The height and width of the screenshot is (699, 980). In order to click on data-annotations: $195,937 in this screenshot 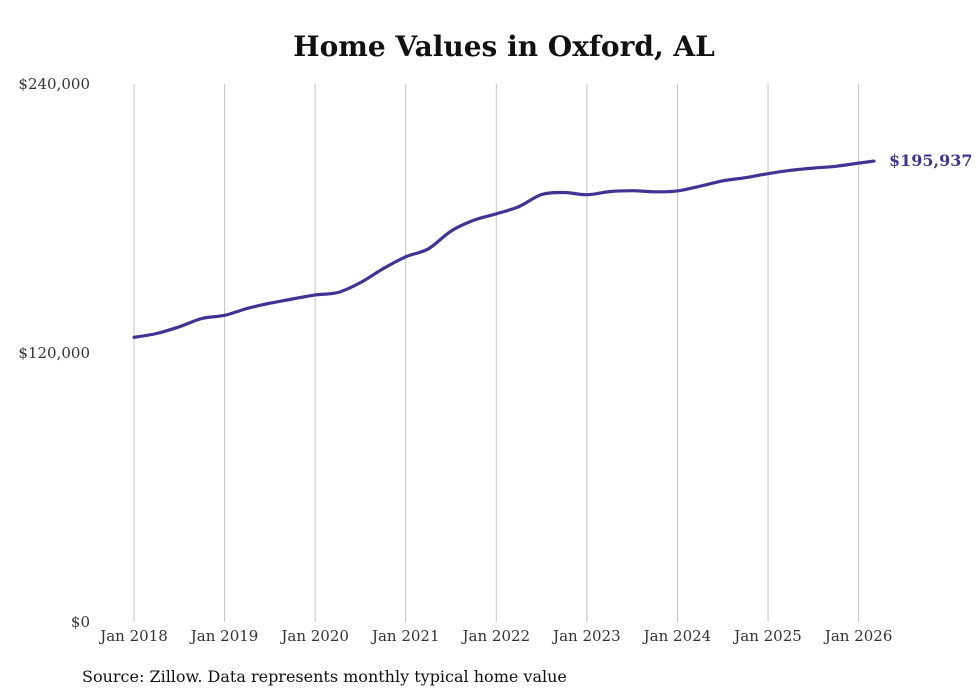, I will do `click(931, 160)`.